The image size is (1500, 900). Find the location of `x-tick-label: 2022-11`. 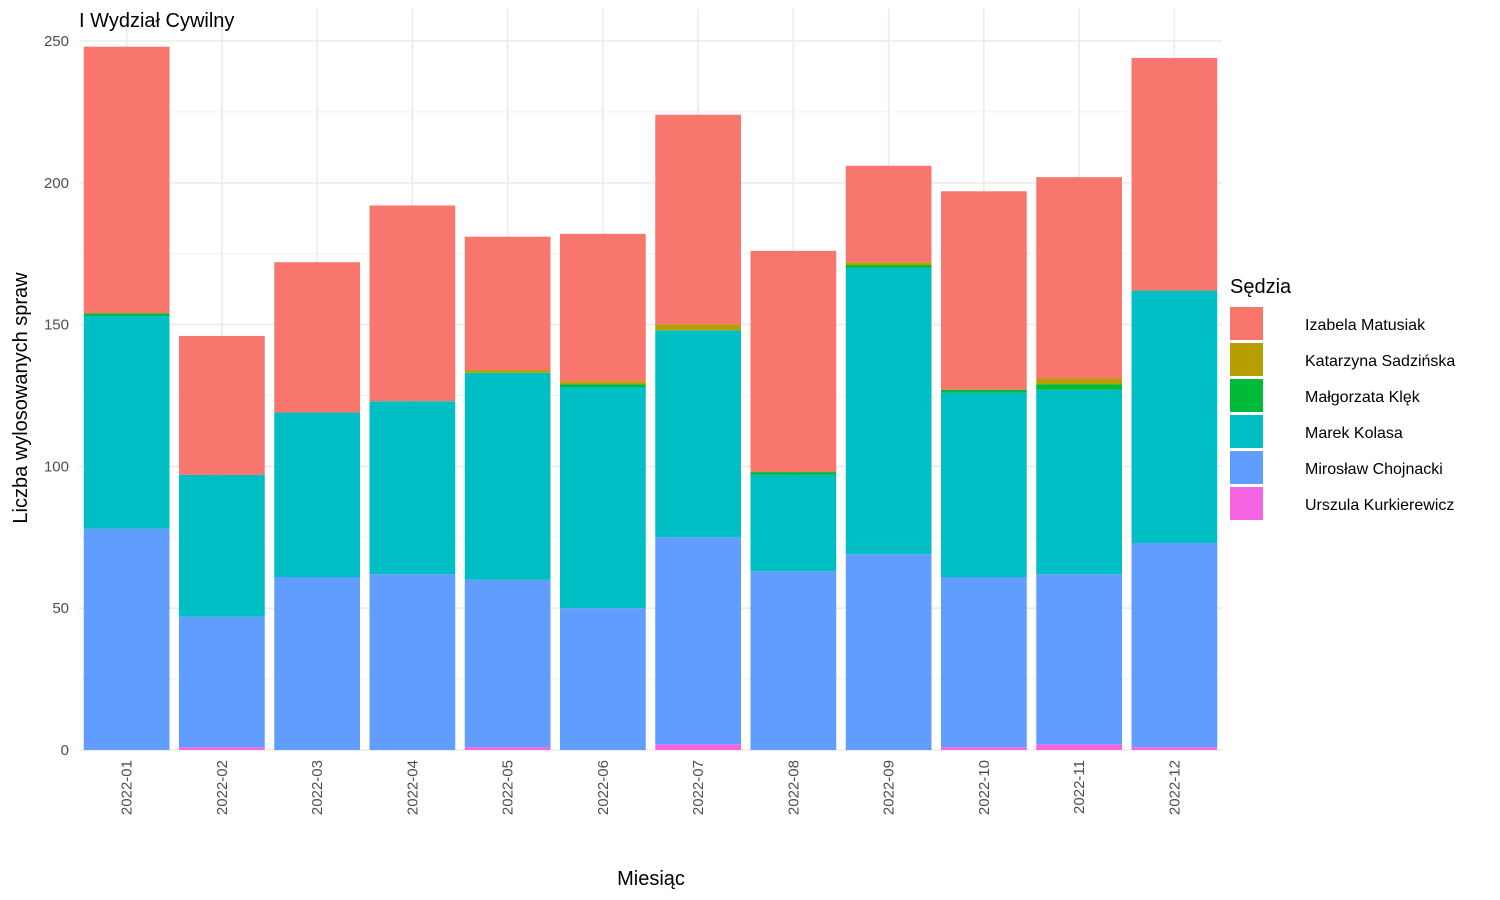

x-tick-label: 2022-11 is located at coordinates (1079, 787).